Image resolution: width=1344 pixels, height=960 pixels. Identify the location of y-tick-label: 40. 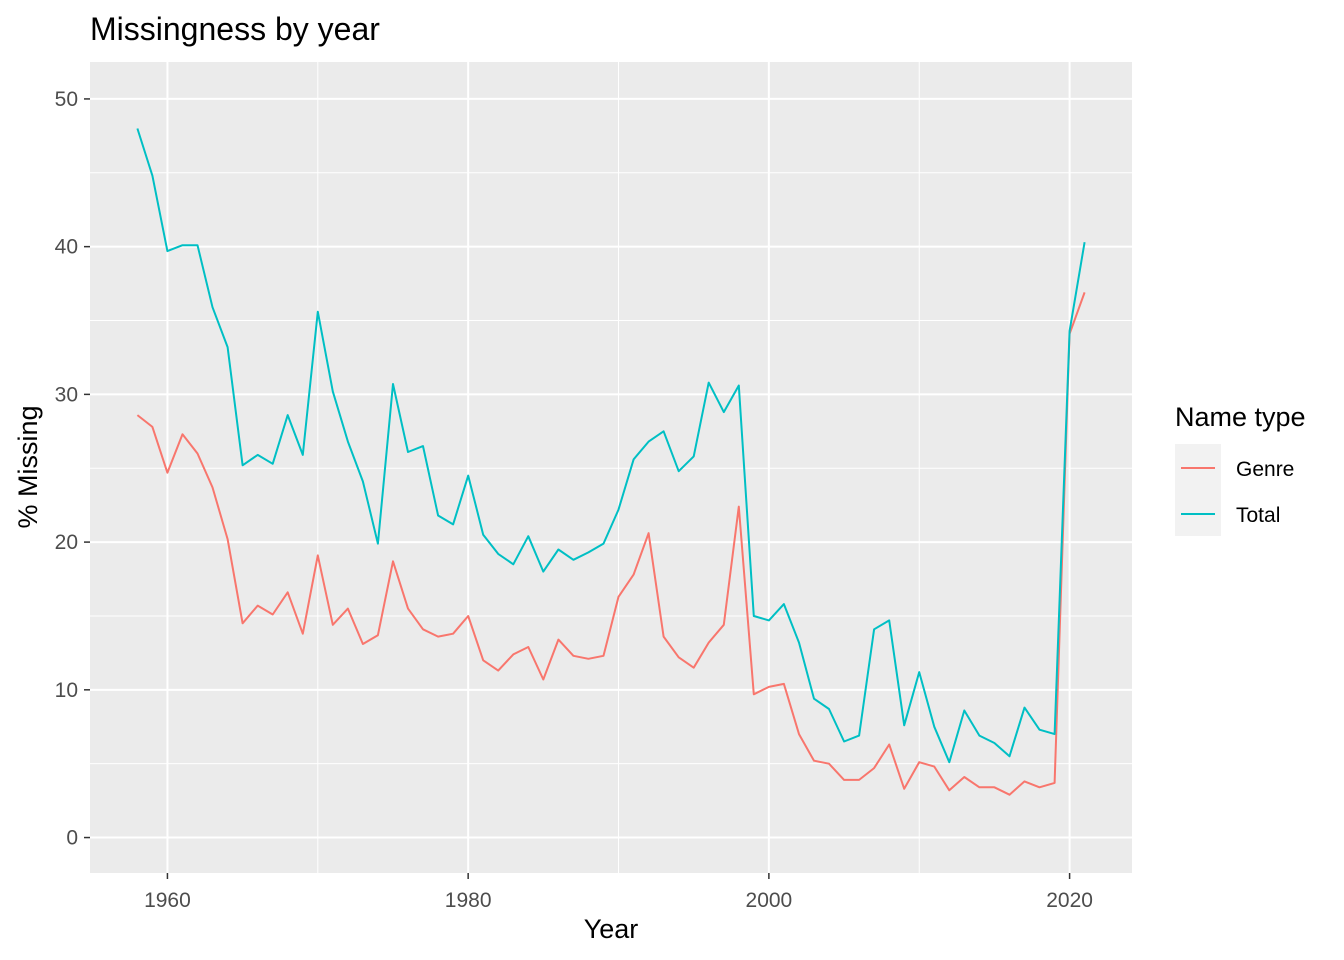
(66, 247).